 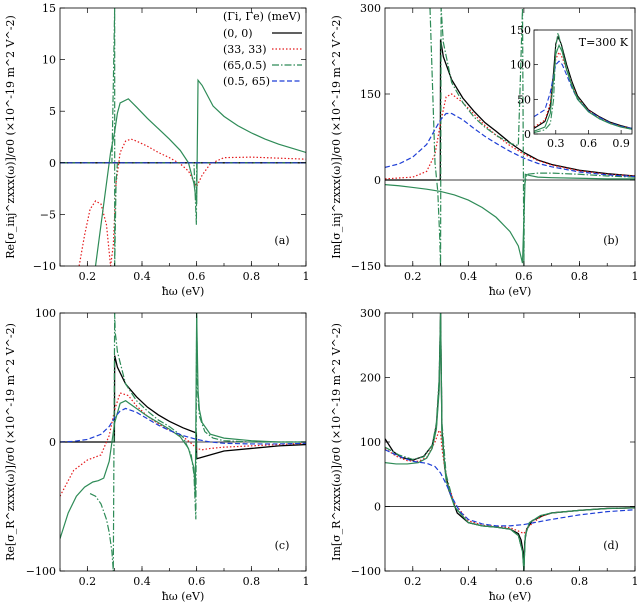 I want to click on x-tick-label-d: 0.2, so click(x=413, y=581).